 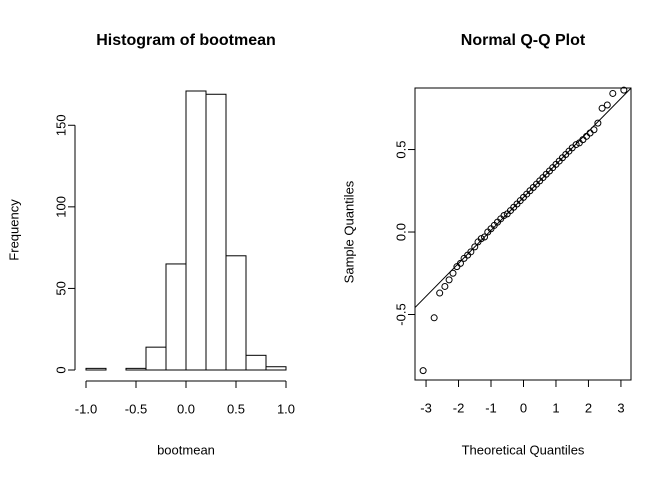 What do you see at coordinates (400, 149) in the screenshot?
I see `y-tick-label: 0.5` at bounding box center [400, 149].